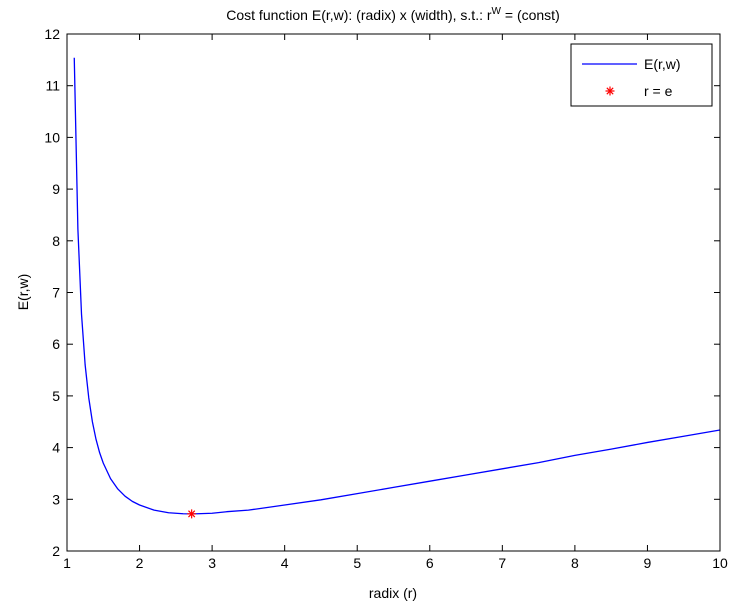  I want to click on x-tick-label: 9, so click(648, 563).